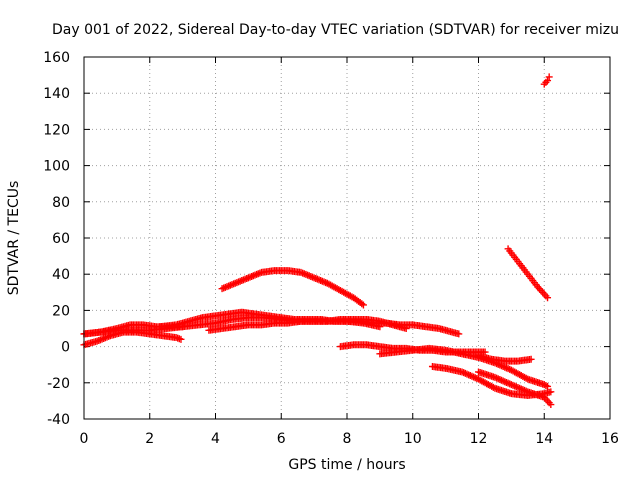  I want to click on y-tick-label: 20, so click(61, 311).